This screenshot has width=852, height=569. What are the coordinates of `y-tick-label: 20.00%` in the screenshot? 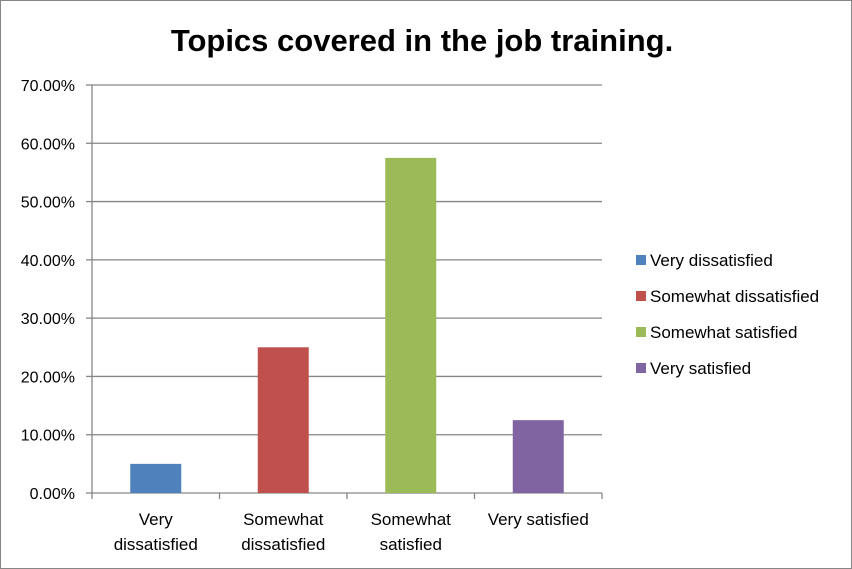 It's located at (48, 377).